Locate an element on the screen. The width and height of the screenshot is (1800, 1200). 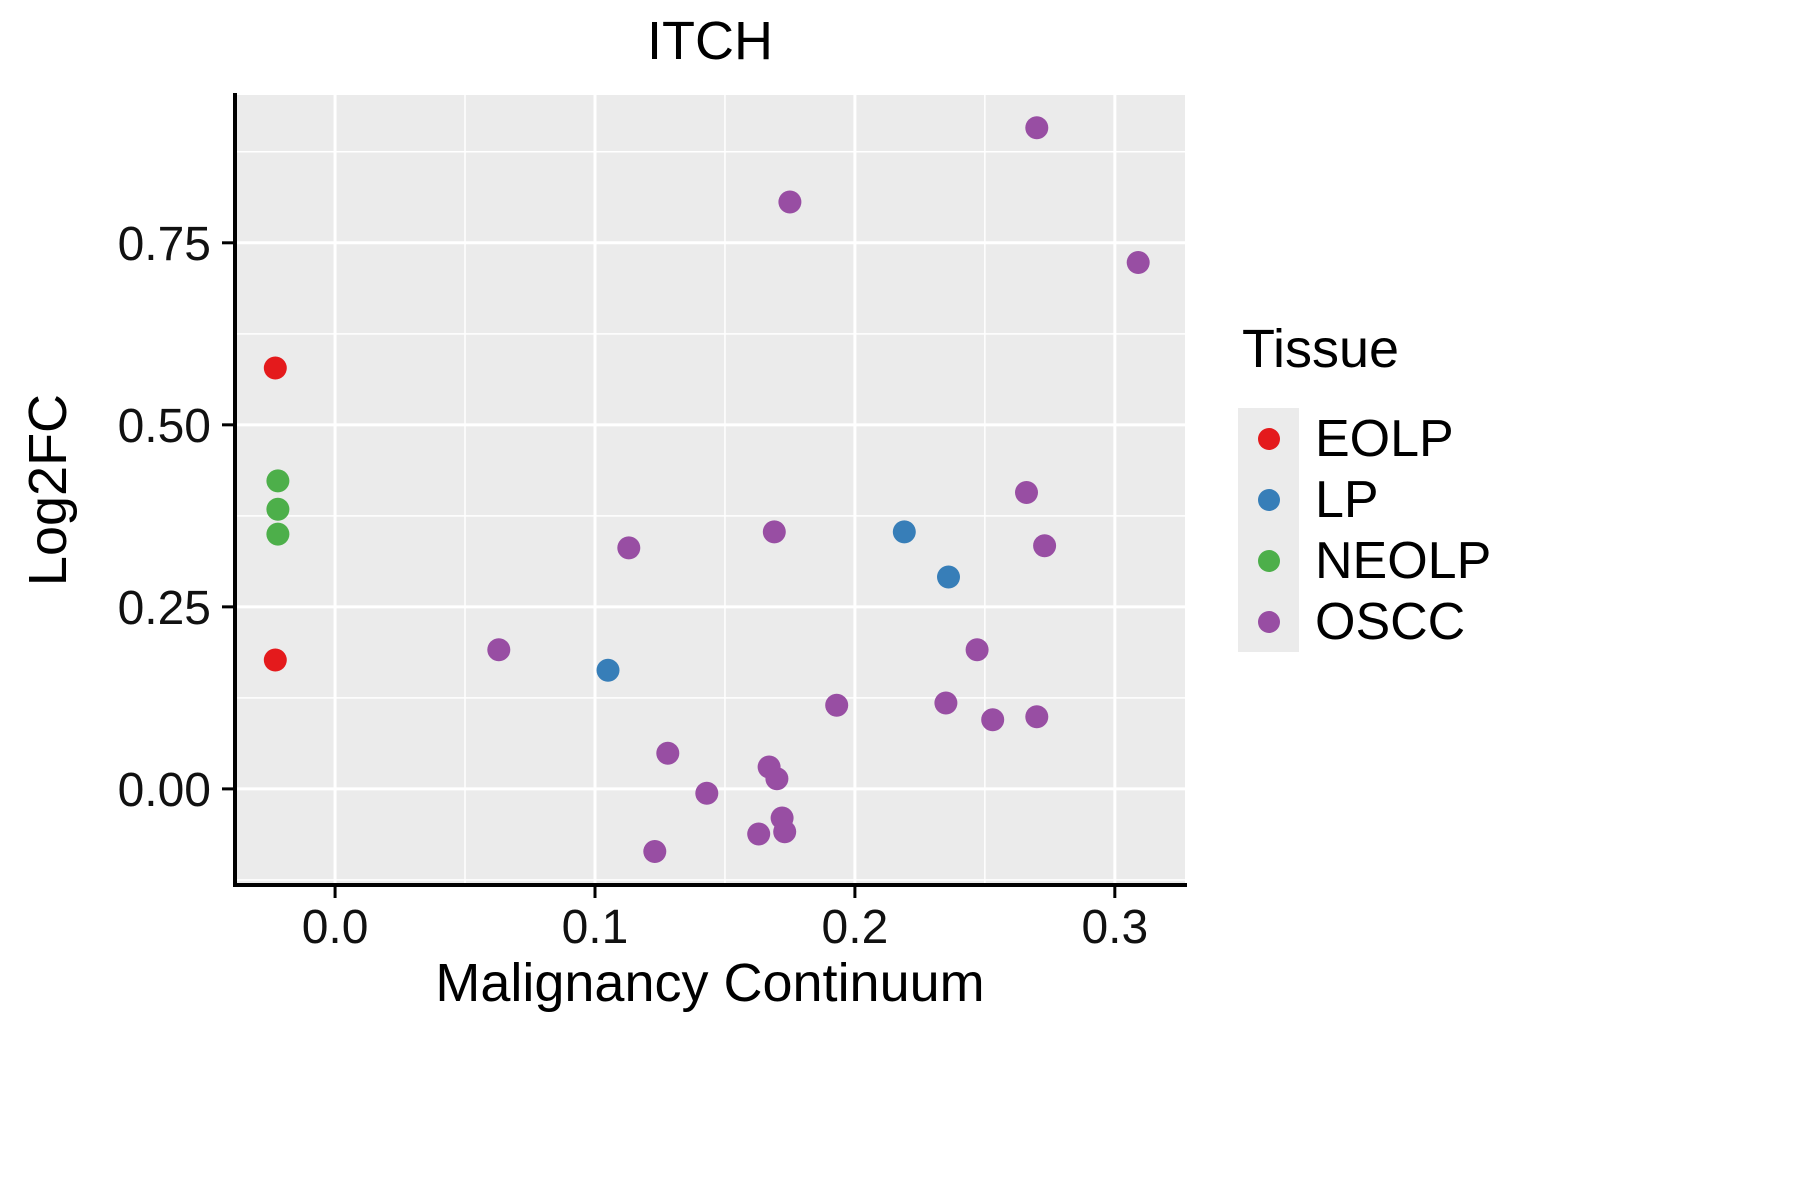
legend-label: NEOLP is located at coordinates (1403, 560).